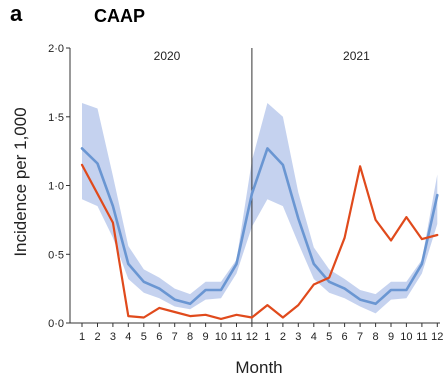 Image resolution: width=443 pixels, height=380 pixels. I want to click on y-tick-label: 0·5, so click(56, 255).